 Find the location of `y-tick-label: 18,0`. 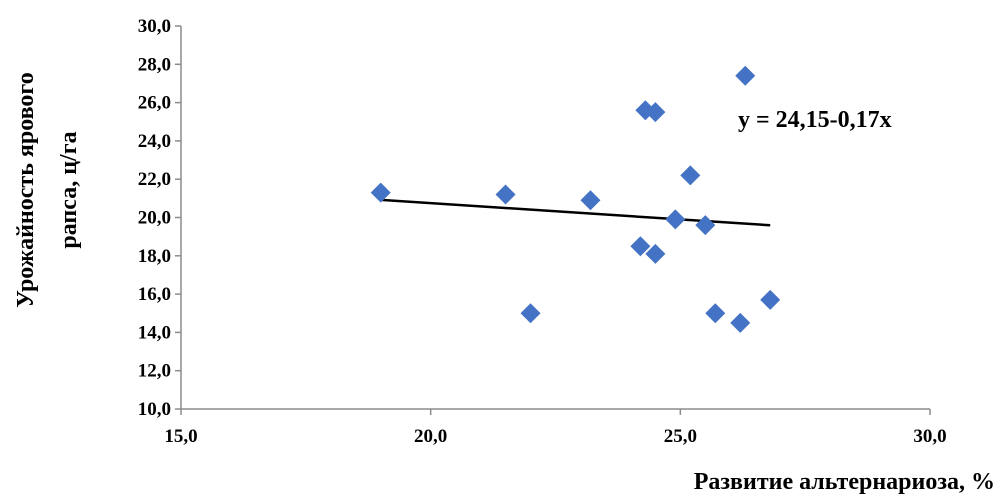

y-tick-label: 18,0 is located at coordinates (154, 256).